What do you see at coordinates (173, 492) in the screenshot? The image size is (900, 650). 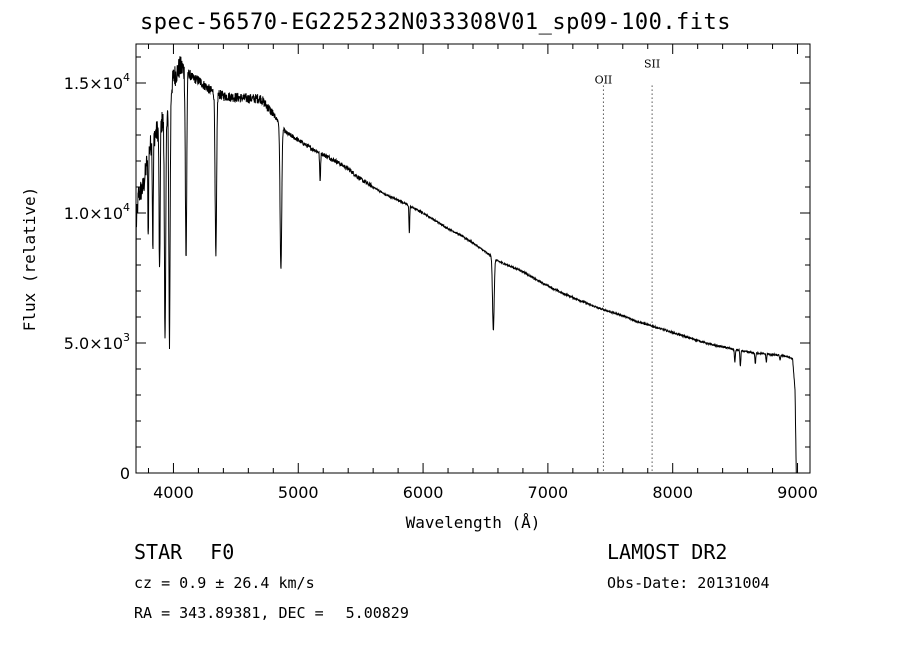 I see `x-tick-label: 4000` at bounding box center [173, 492].